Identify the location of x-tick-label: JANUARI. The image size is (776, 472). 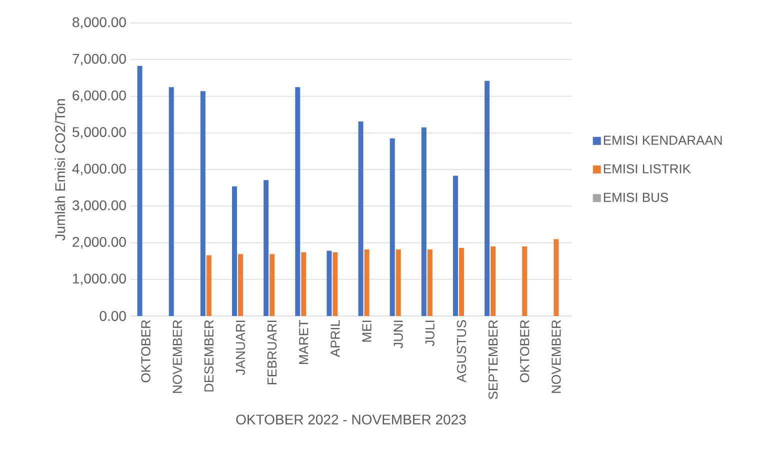
(241, 347).